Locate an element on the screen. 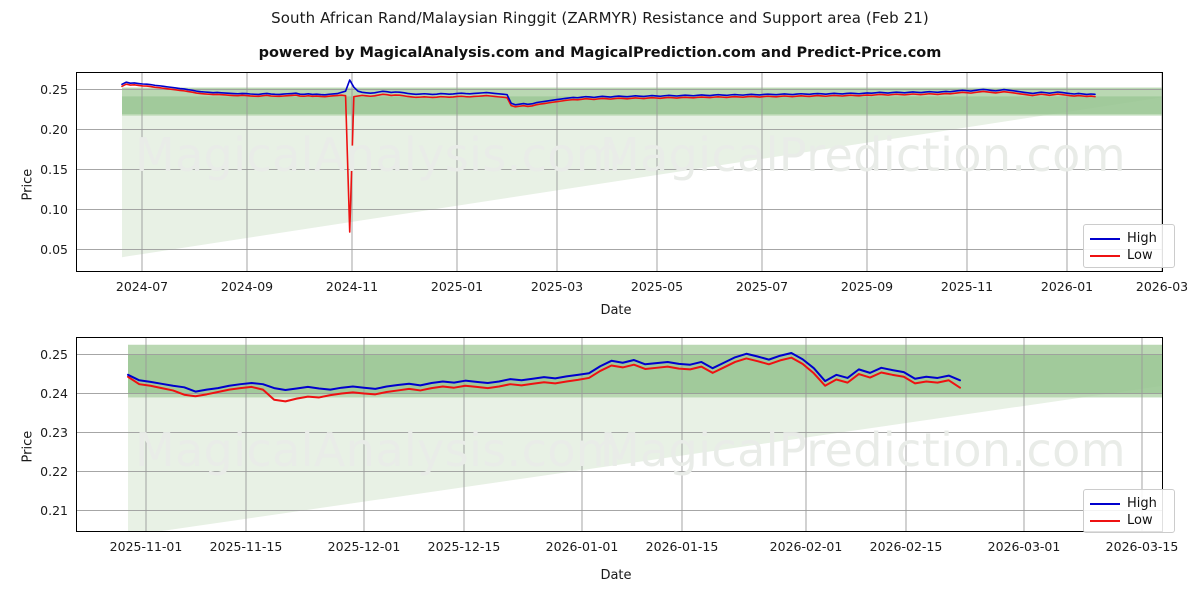  x-tick-label: 2024-09 is located at coordinates (247, 286).